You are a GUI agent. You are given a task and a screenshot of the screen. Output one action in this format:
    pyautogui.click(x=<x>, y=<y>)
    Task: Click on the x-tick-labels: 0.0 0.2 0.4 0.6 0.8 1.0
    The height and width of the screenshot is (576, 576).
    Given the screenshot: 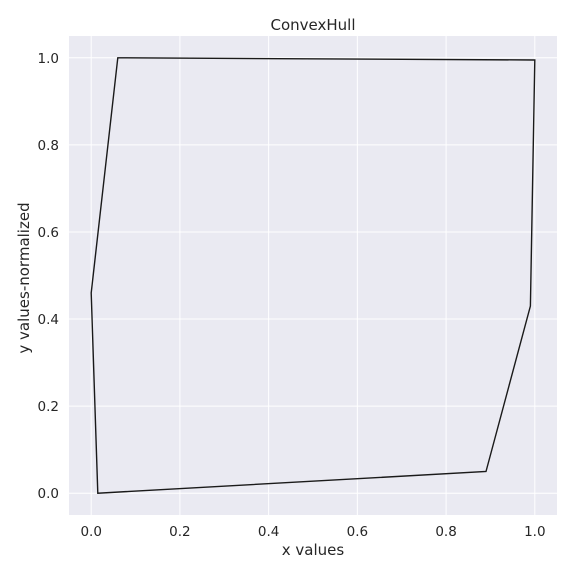 What is the action you would take?
    pyautogui.click(x=312, y=532)
    